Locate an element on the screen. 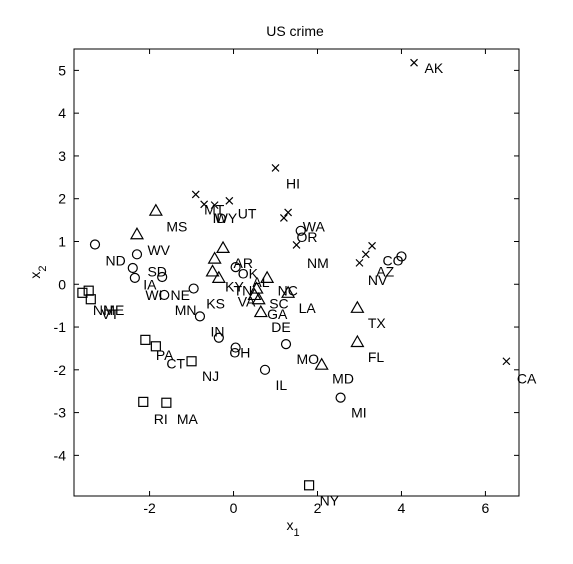 The height and width of the screenshot is (564, 573). point-label: VA is located at coordinates (247, 301).